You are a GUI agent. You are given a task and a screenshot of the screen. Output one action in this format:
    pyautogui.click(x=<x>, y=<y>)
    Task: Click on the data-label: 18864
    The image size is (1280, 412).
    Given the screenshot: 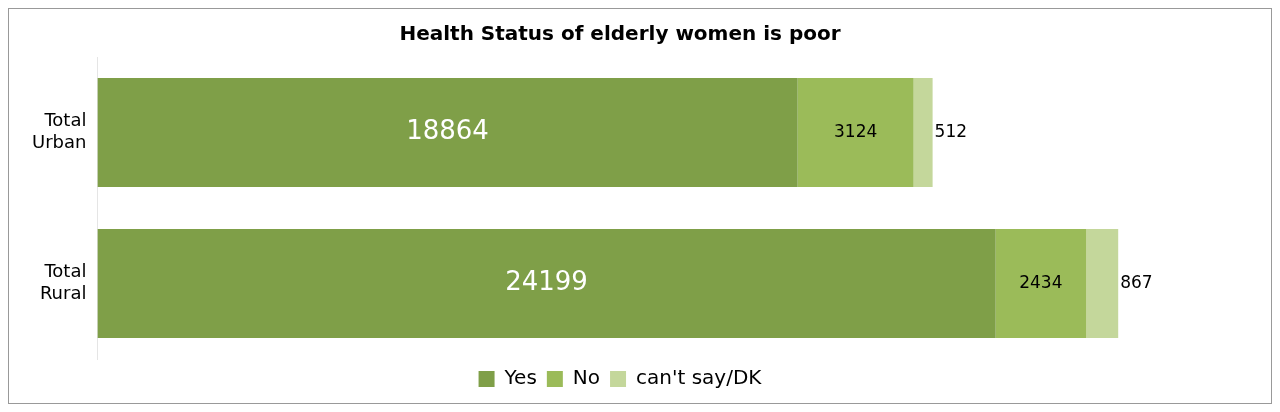 What is the action you would take?
    pyautogui.click(x=447, y=130)
    